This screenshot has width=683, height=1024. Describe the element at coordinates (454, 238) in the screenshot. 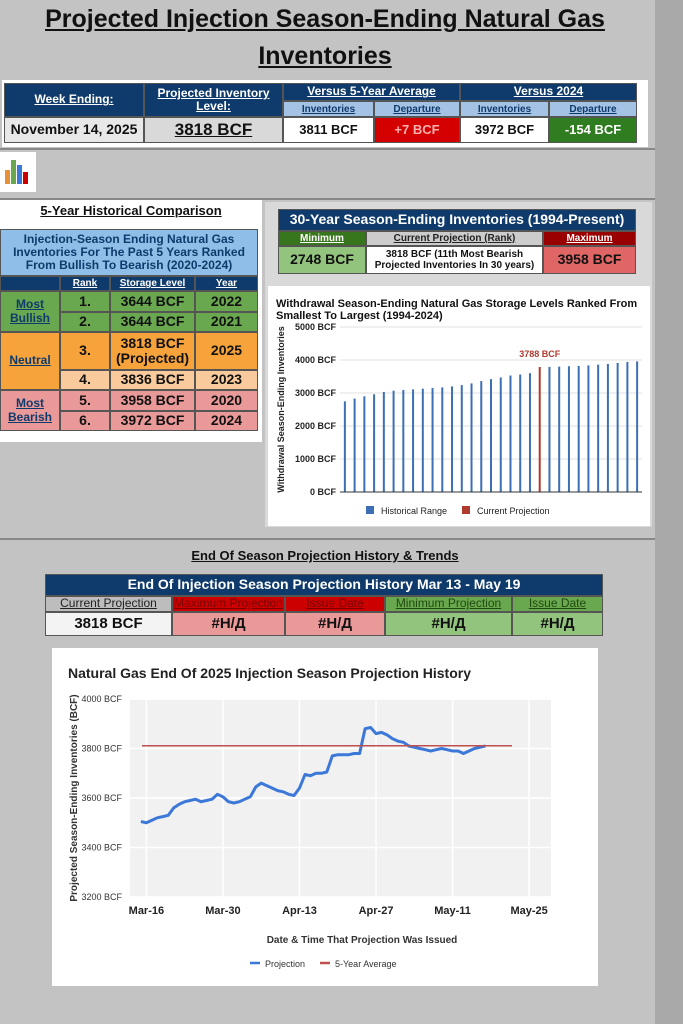

I see `column-header: Current Projection (Rank)` at that location.